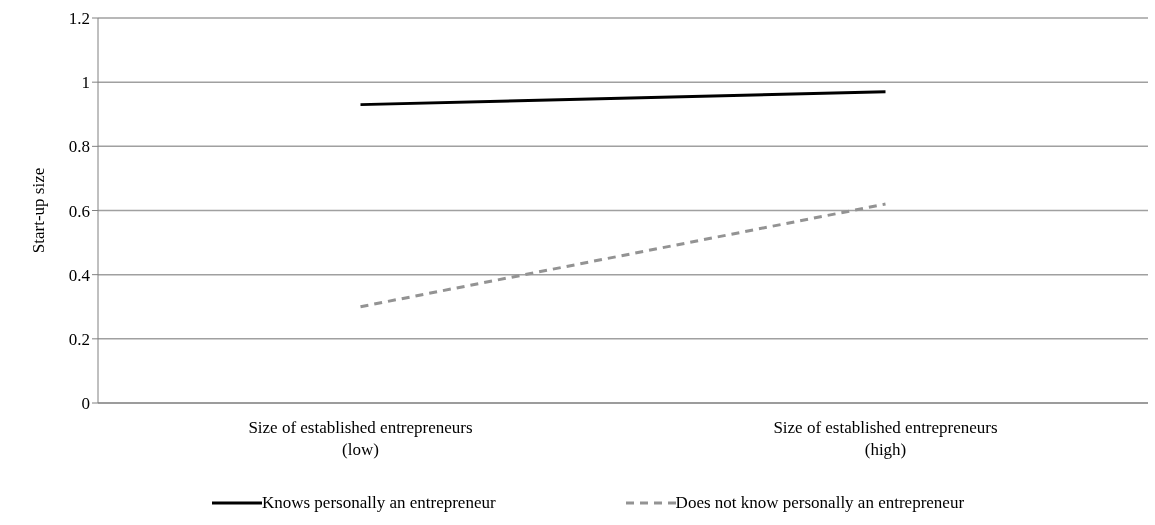  Describe the element at coordinates (79, 211) in the screenshot. I see `y-tick-label: 0.6` at that location.